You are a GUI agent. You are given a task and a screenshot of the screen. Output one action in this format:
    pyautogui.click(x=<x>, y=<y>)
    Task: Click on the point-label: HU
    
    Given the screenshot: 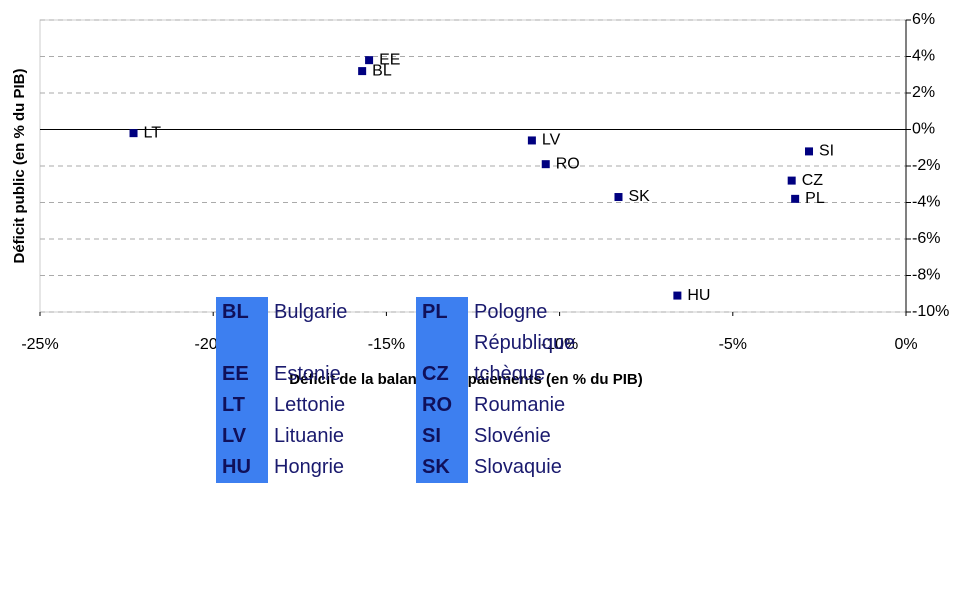 What is the action you would take?
    pyautogui.click(x=698, y=295)
    